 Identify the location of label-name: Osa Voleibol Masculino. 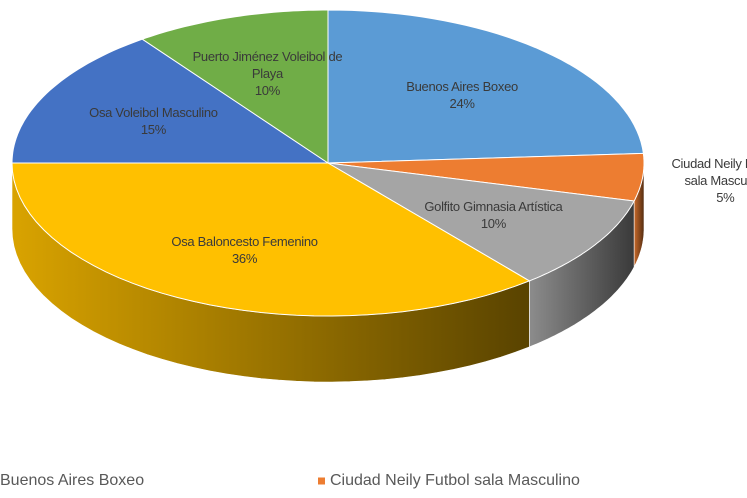
(153, 112).